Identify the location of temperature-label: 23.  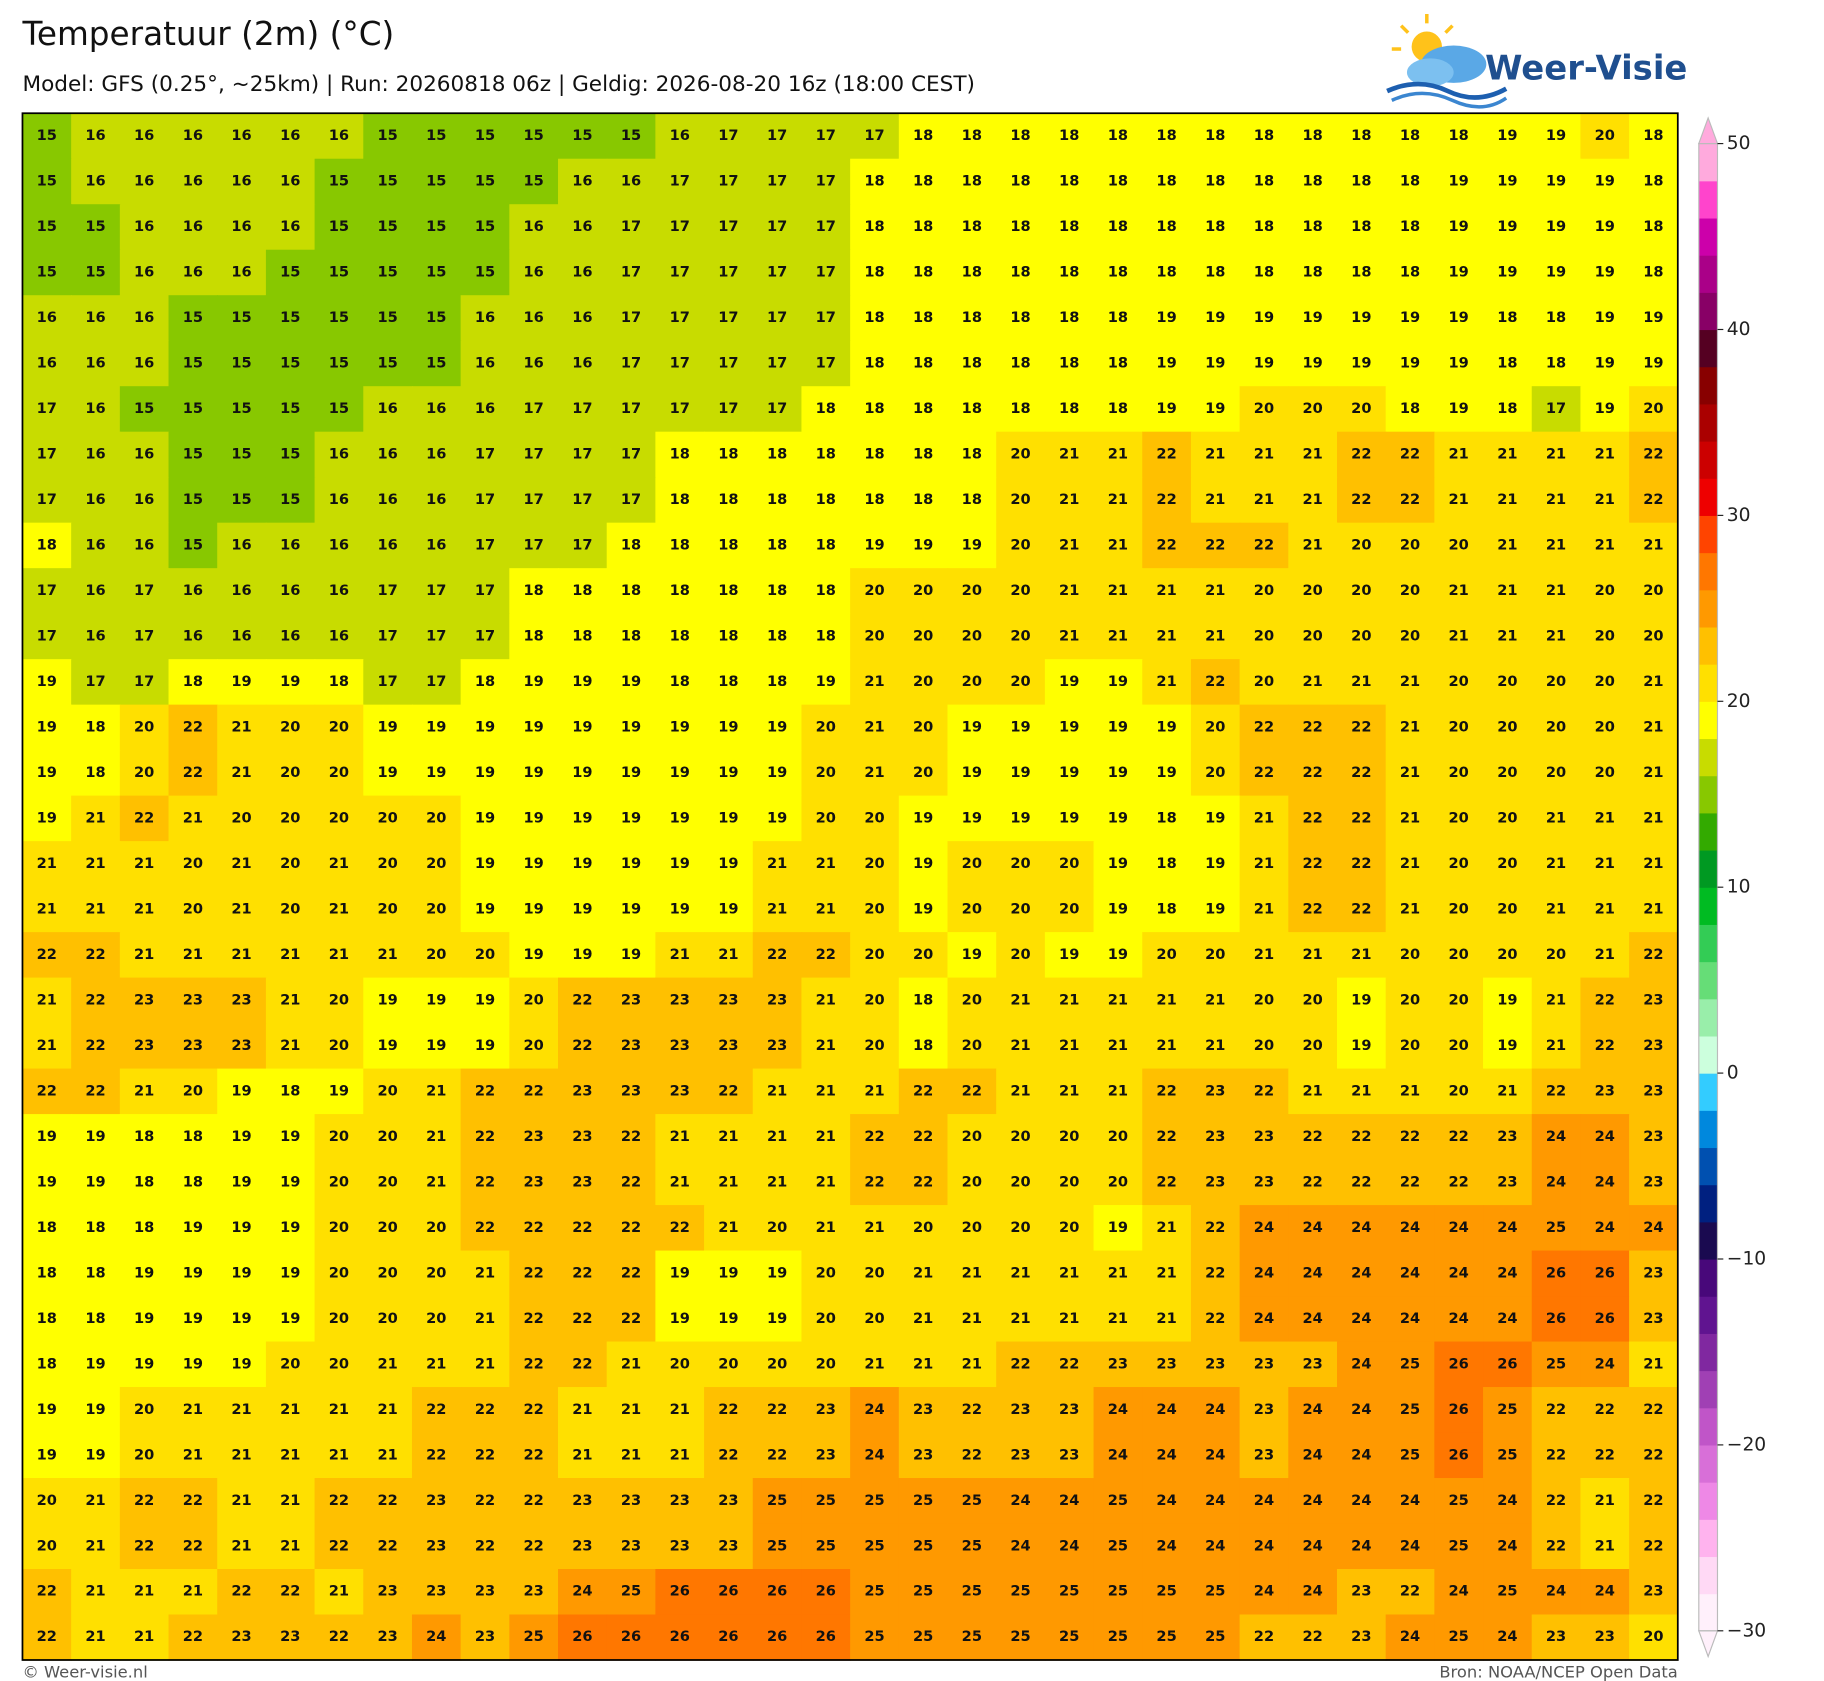
(1556, 1636).